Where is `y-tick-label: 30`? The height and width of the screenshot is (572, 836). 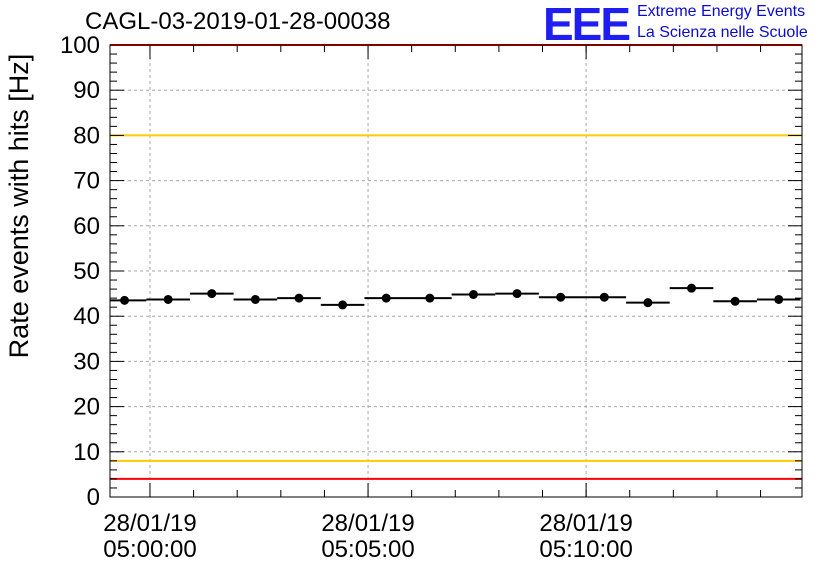
y-tick-label: 30 is located at coordinates (86, 361).